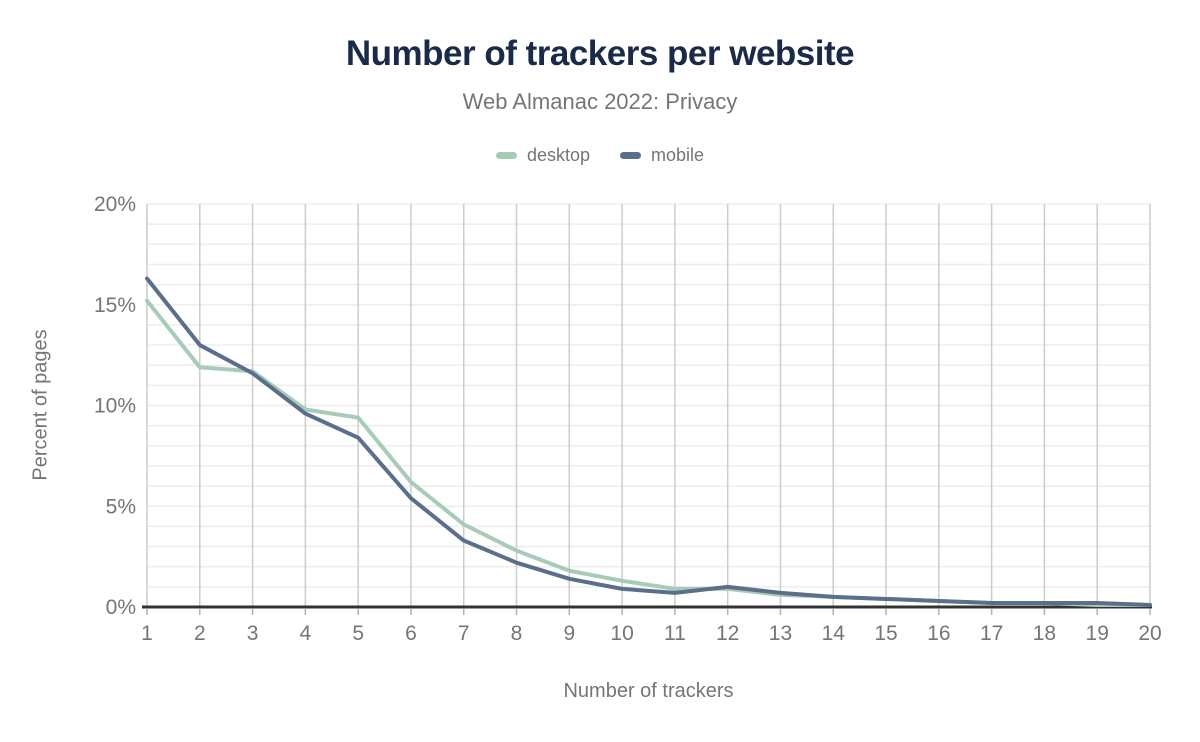 The height and width of the screenshot is (742, 1200). I want to click on x-axis-title: Number of trackers, so click(648, 691).